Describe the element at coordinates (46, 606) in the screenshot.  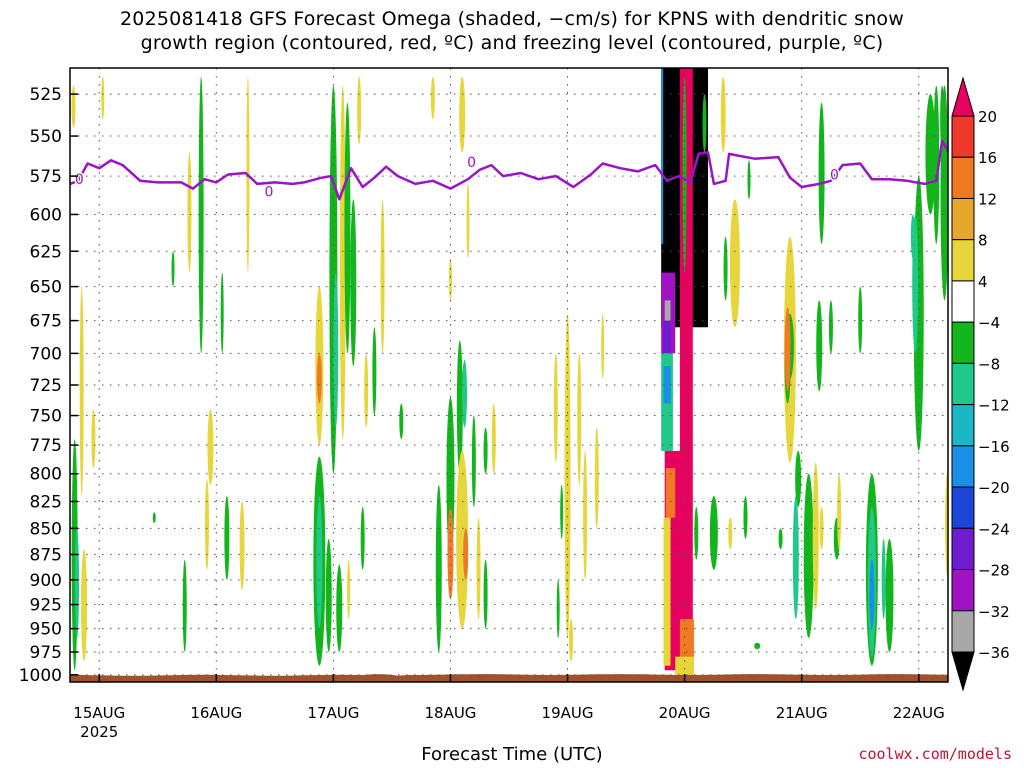
I see `y-tick-label-925: 925` at that location.